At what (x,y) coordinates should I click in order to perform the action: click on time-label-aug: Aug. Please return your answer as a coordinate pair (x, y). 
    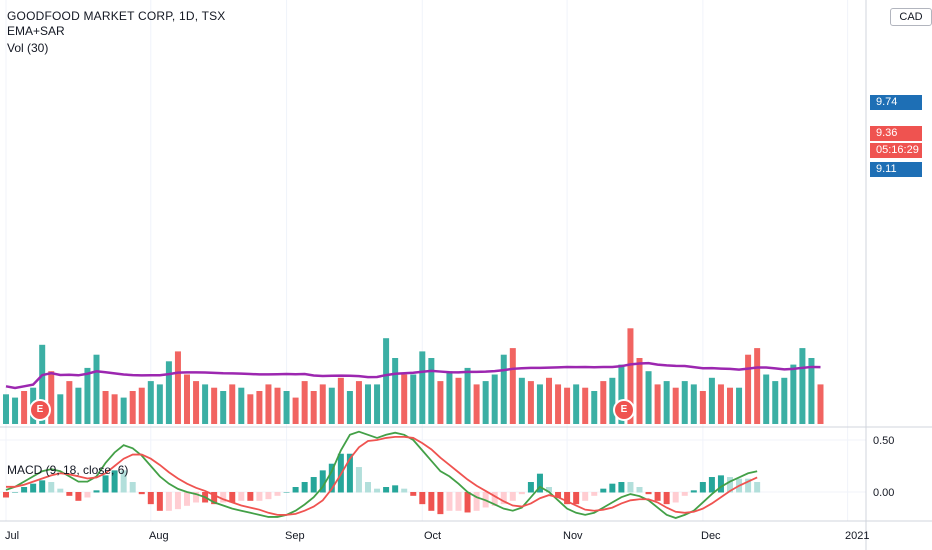
    Looking at the image, I should click on (159, 536).